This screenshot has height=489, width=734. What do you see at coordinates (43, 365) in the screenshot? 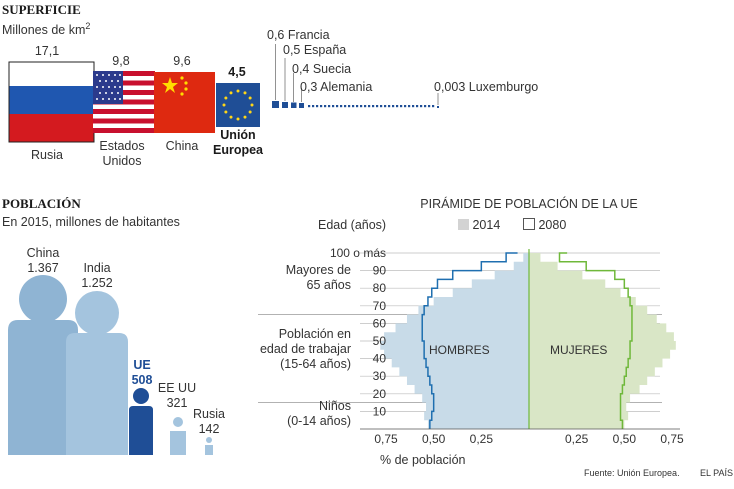
I see `china-person-icon` at bounding box center [43, 365].